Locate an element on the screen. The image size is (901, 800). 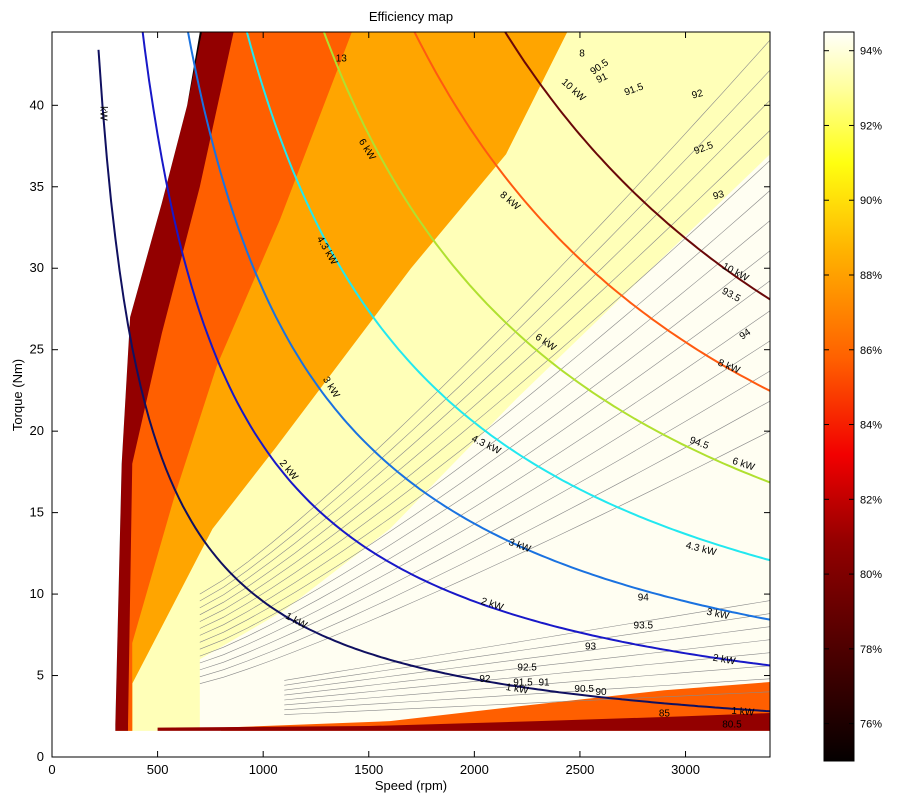
efficiency-label: 93.5 is located at coordinates (644, 625).